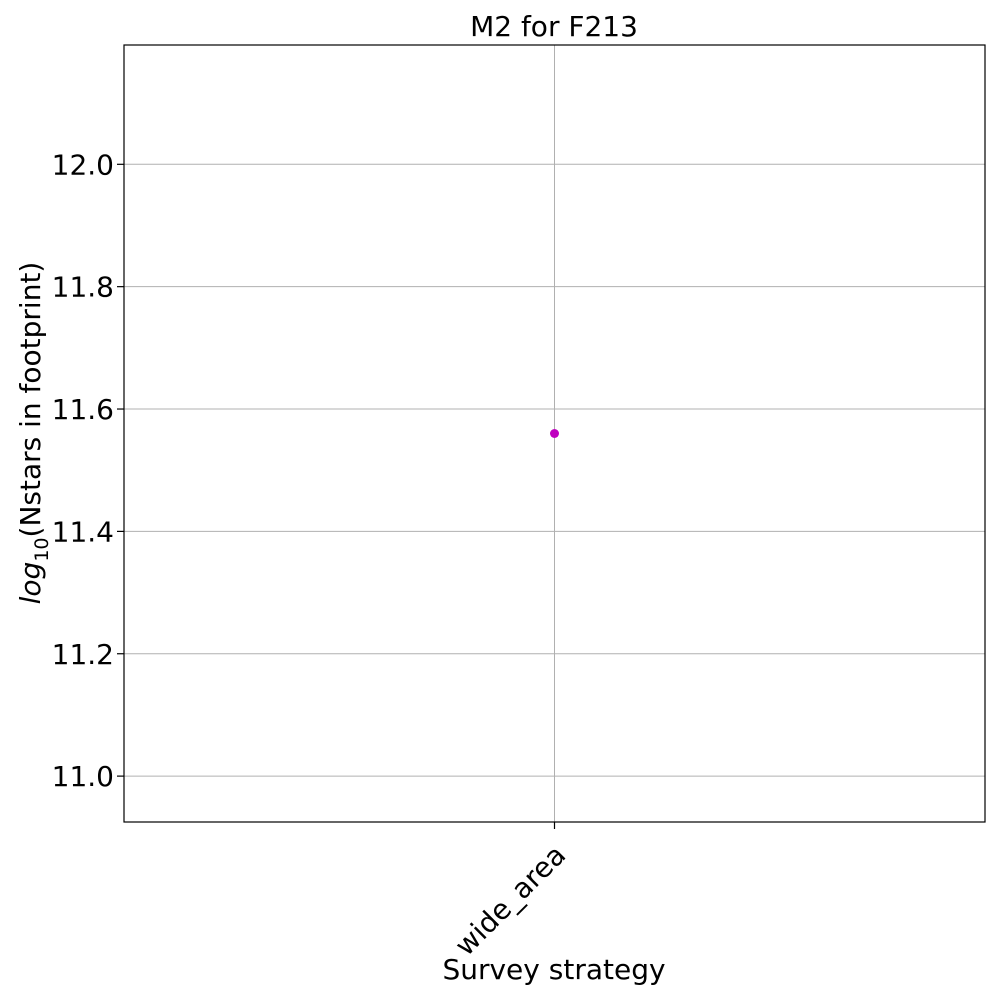 This screenshot has width=1000, height=1000. I want to click on x-axis-ticks: wide_area, so click(510, 892).